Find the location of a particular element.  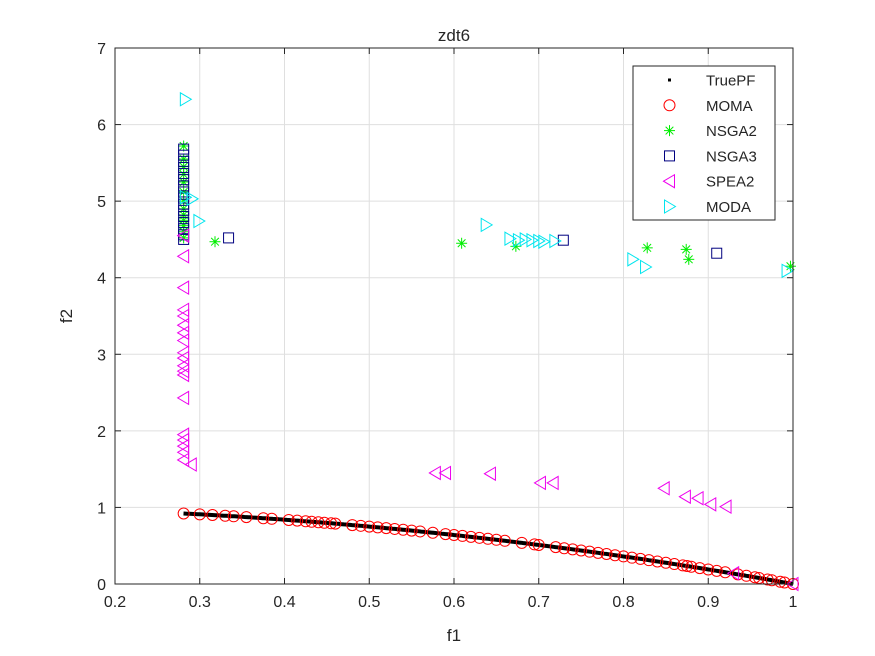

truepf-point-trace is located at coordinates (488, 548).